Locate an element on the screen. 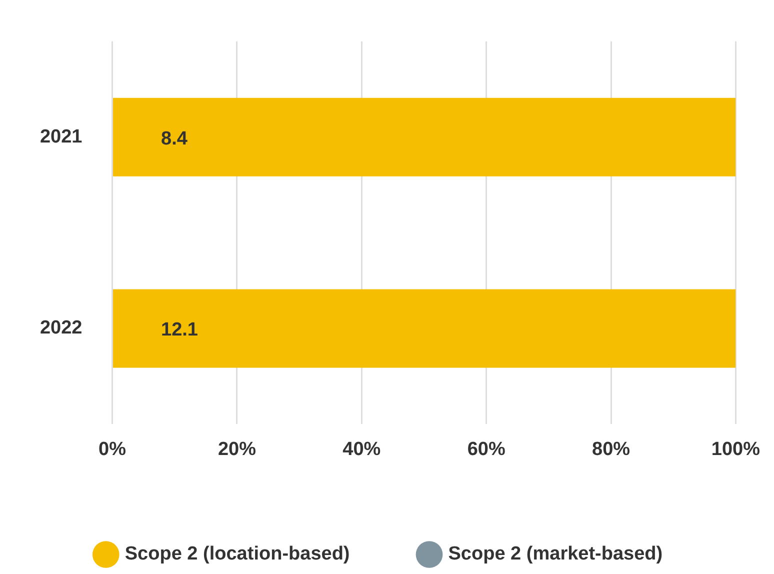  x-tick-label: 40% is located at coordinates (361, 449).